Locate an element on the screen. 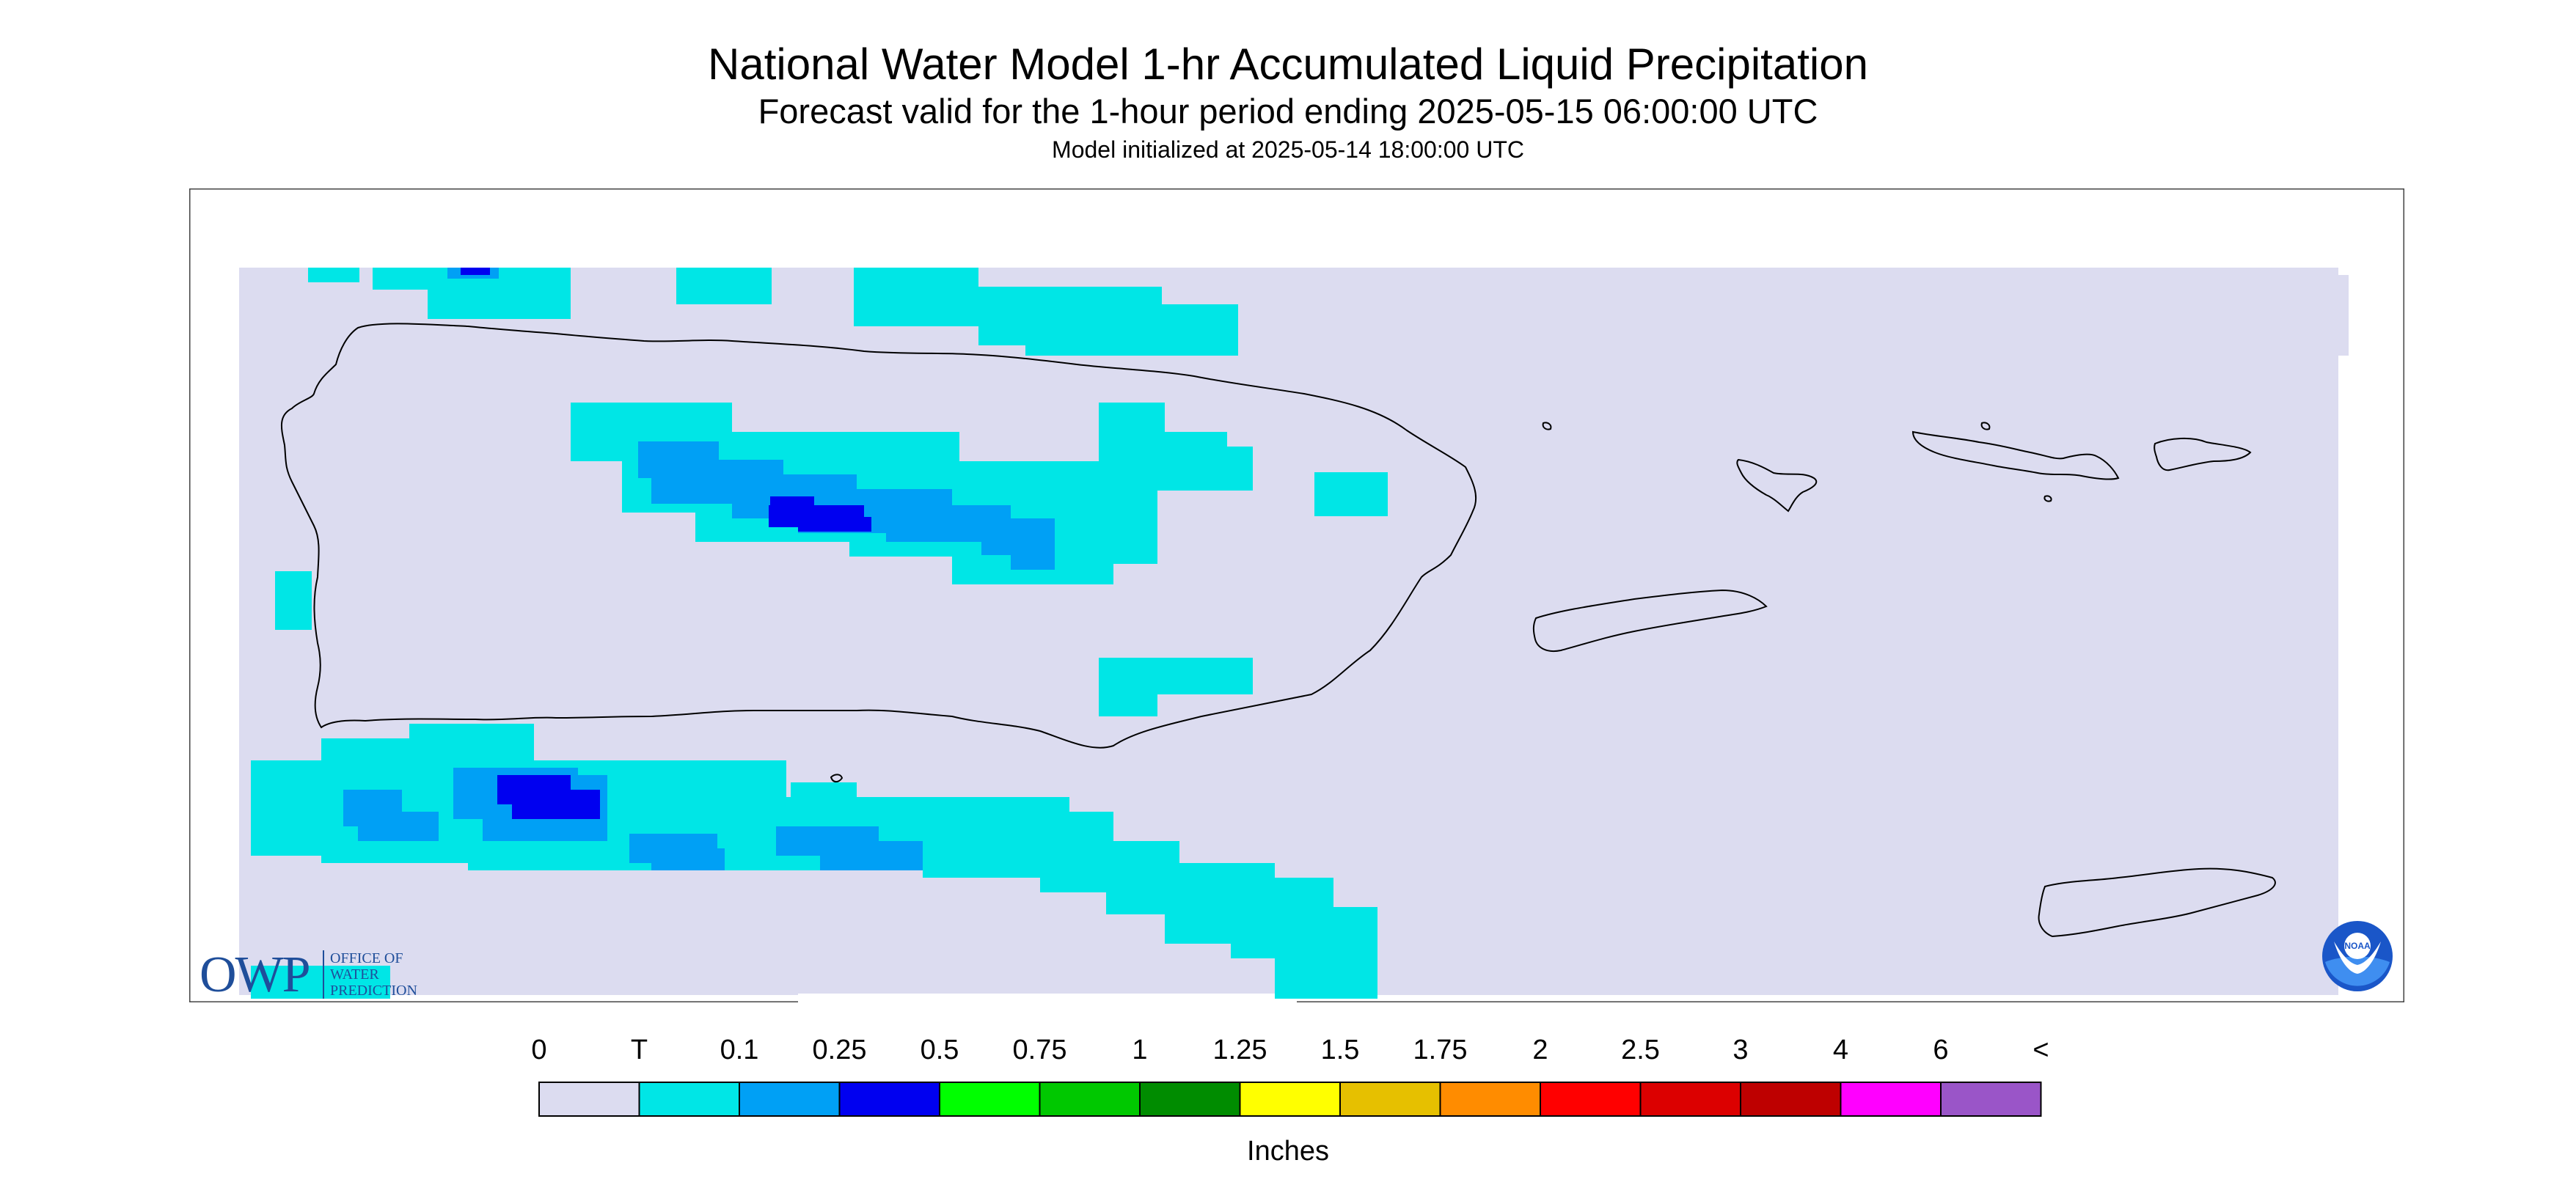  vieques-coastline is located at coordinates (1650, 620).